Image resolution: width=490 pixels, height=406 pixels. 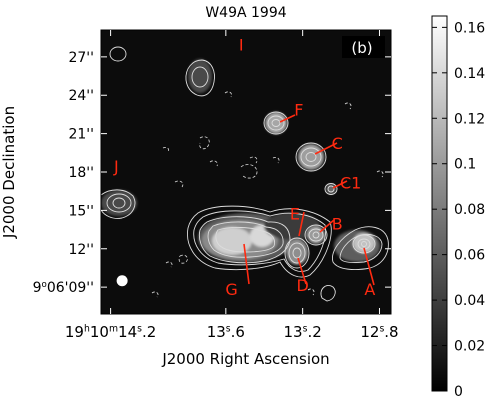 I want to click on y-tick-label-part: 06'09'', so click(x=70, y=288).